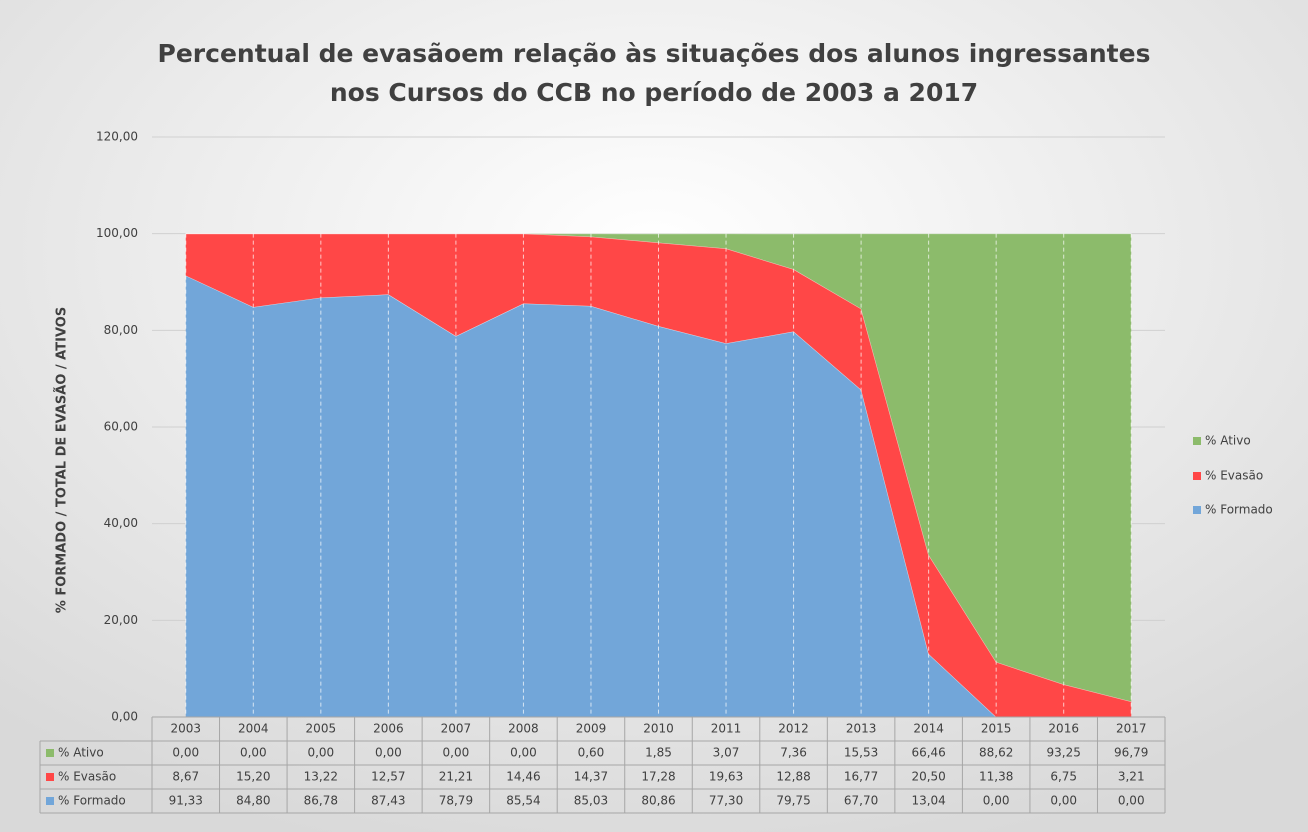 This screenshot has height=832, width=1308. What do you see at coordinates (121, 523) in the screenshot?
I see `y-tick-label: 40,00` at bounding box center [121, 523].